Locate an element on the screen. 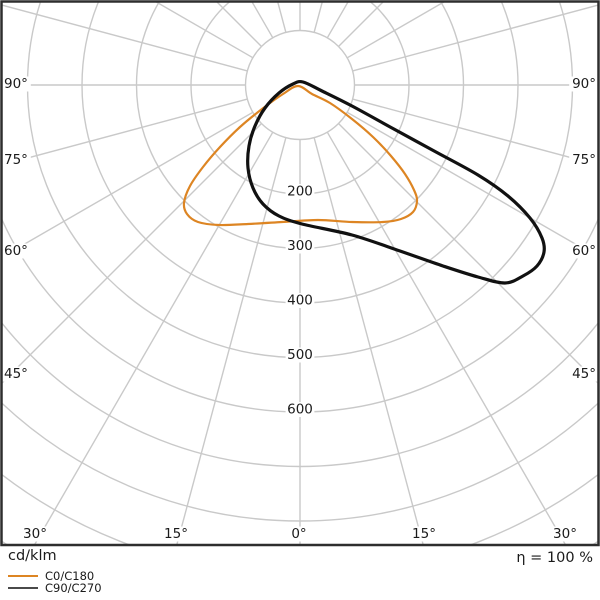 This screenshot has height=600, width=600. legend-label: C90/C270 is located at coordinates (73, 588).